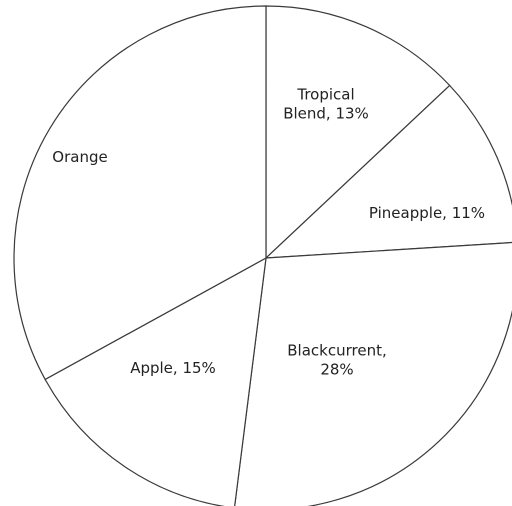 Image resolution: width=512 pixels, height=506 pixels. I want to click on slice-label-orange: Orange, so click(79, 157).